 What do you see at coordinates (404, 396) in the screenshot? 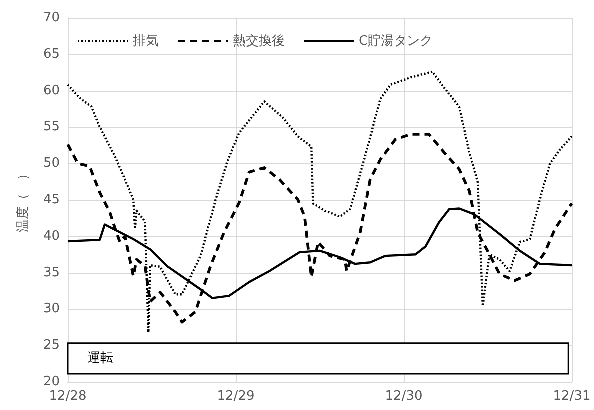
I see `x-tick-label: 12/30` at bounding box center [404, 396].